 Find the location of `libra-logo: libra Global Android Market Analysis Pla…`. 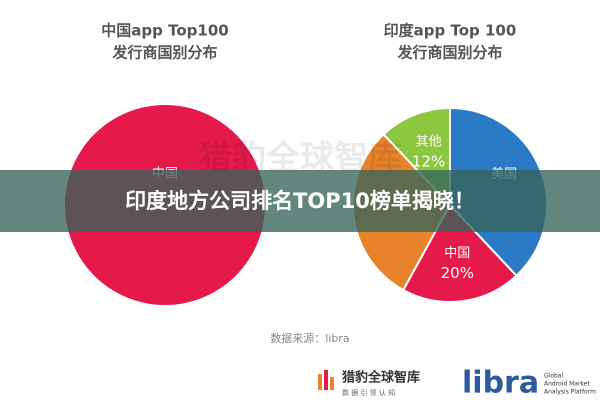

libra-logo: libra Global Android Market Analysis Pla… is located at coordinates (529, 383).